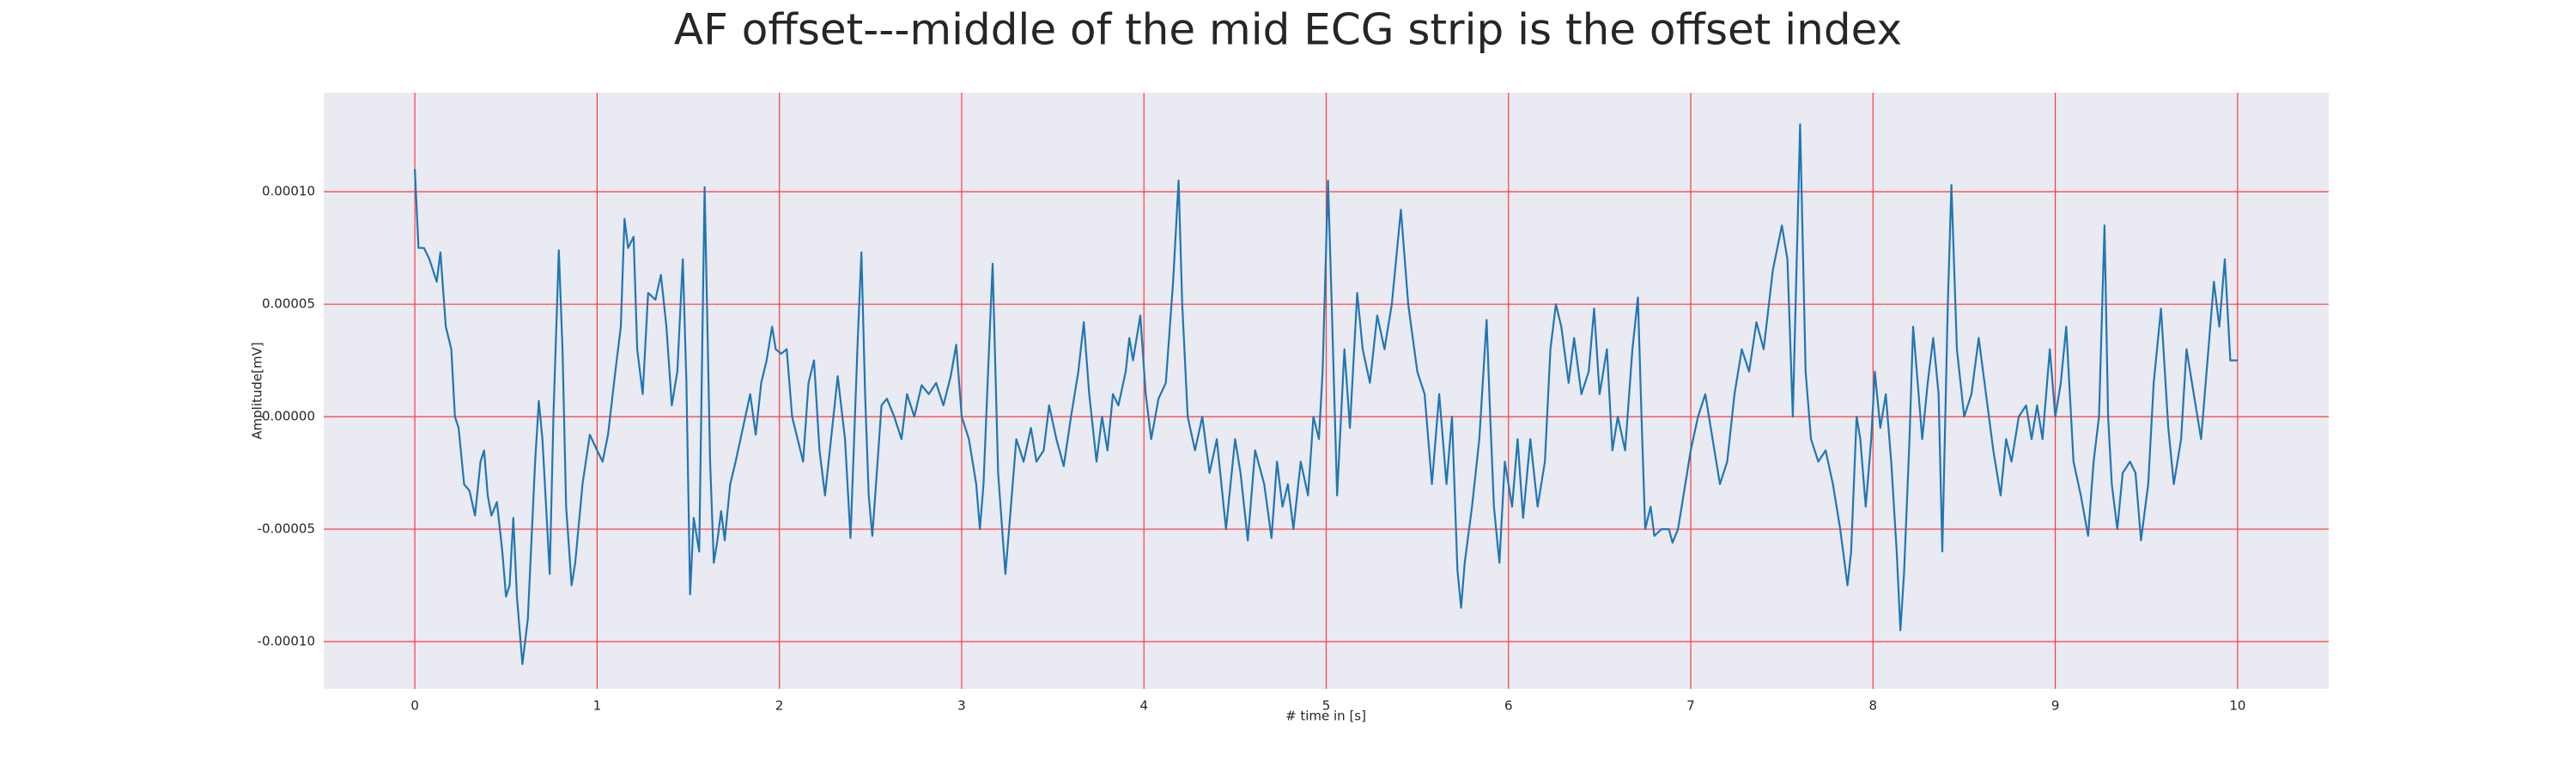 The width and height of the screenshot is (2576, 773). What do you see at coordinates (289, 304) in the screenshot?
I see `y-tick-label: 0.00005` at bounding box center [289, 304].